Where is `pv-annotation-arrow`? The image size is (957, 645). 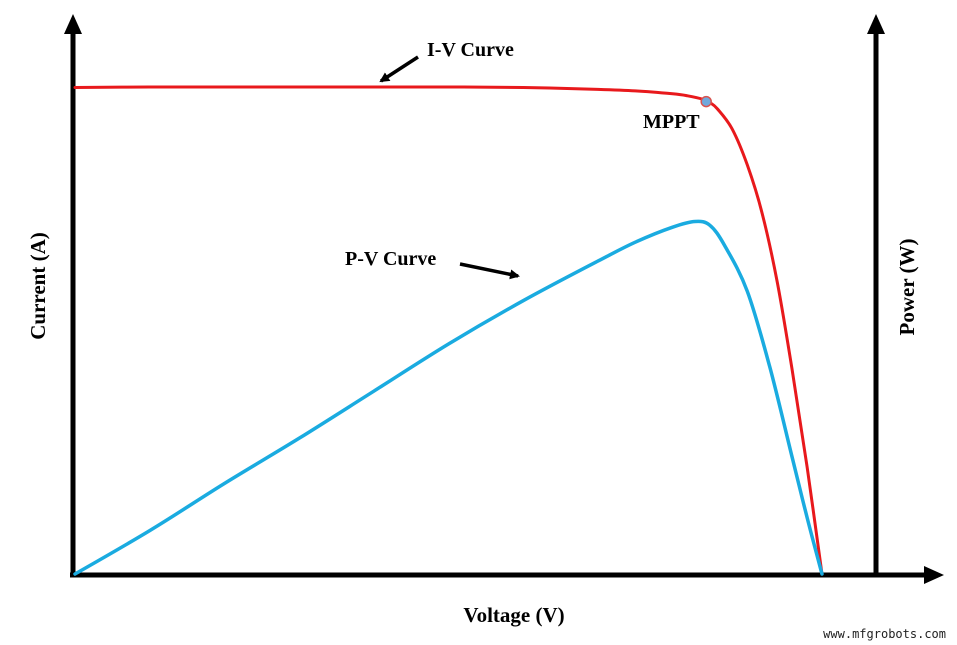 pv-annotation-arrow is located at coordinates (489, 271).